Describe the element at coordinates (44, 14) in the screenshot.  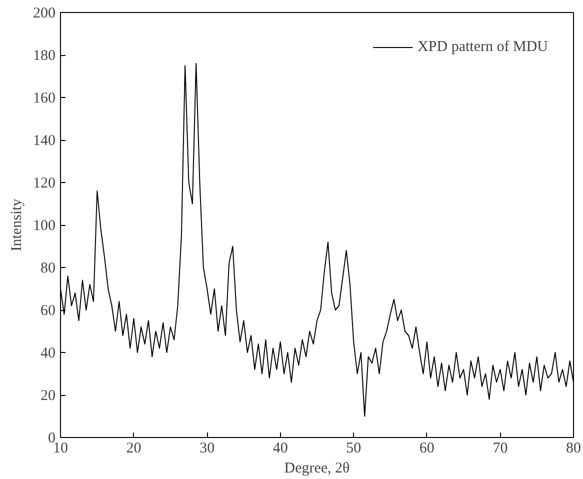
I see `y-tick-label: 200` at that location.